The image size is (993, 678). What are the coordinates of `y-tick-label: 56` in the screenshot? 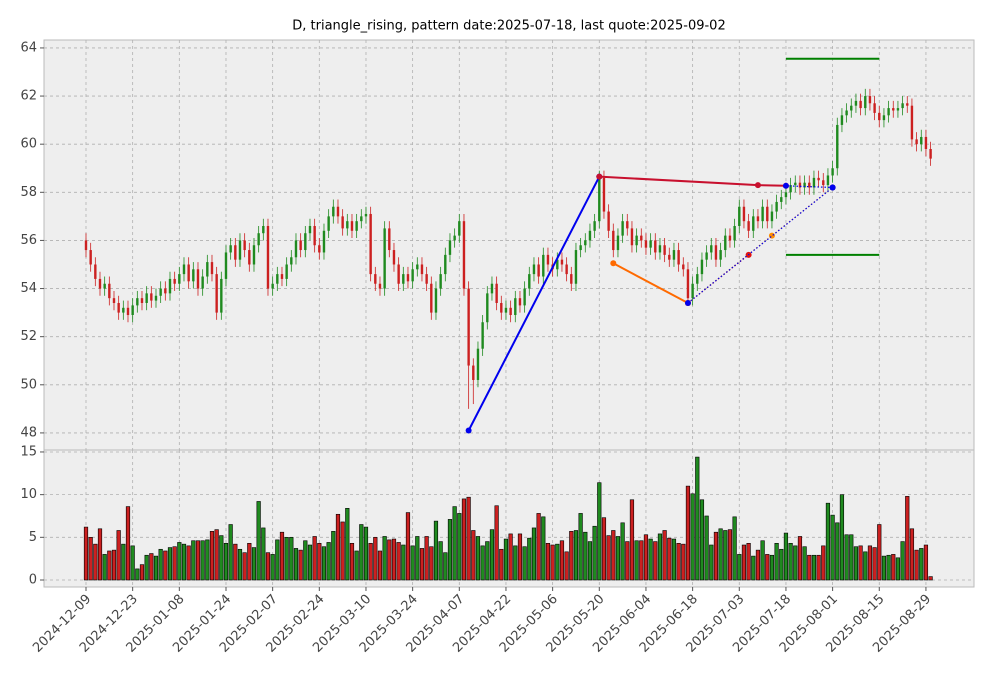 It's located at (28, 240).